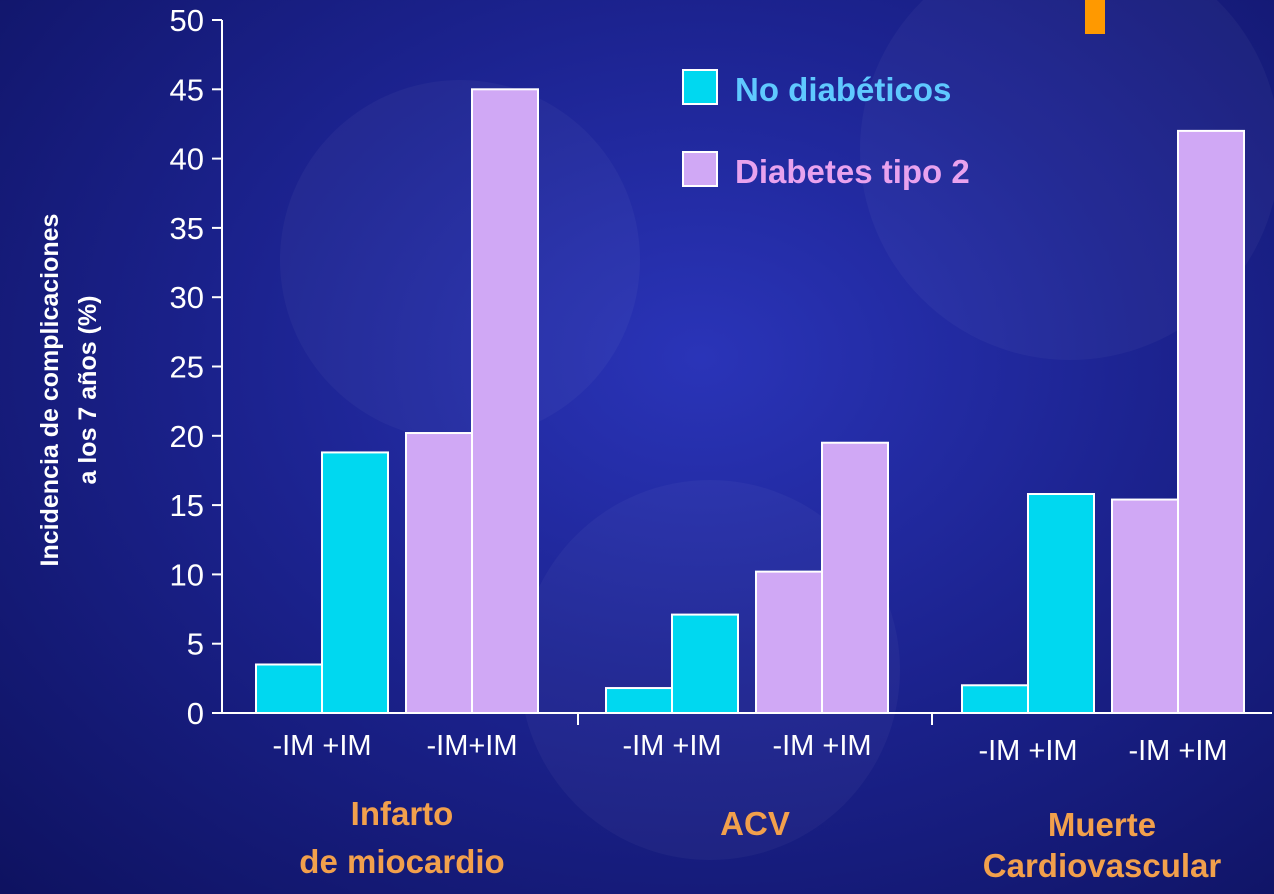  I want to click on y-tick-label: 0, so click(195, 713).